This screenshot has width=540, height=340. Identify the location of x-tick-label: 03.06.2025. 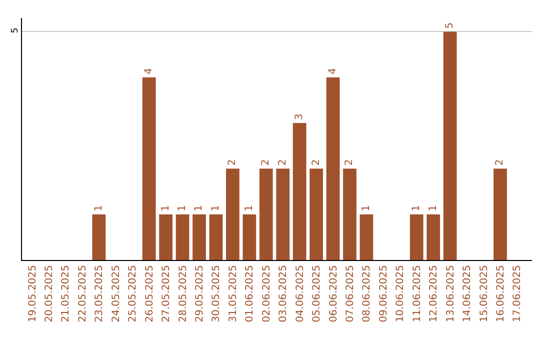
(284, 293).